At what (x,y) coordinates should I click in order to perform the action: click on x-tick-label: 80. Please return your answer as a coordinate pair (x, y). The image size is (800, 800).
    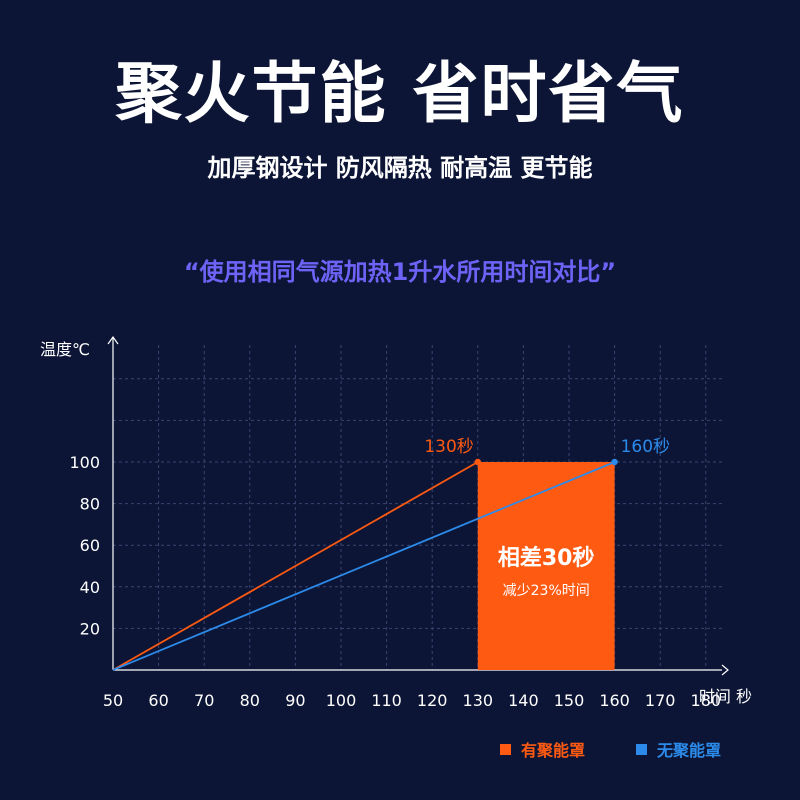
    Looking at the image, I should click on (250, 700).